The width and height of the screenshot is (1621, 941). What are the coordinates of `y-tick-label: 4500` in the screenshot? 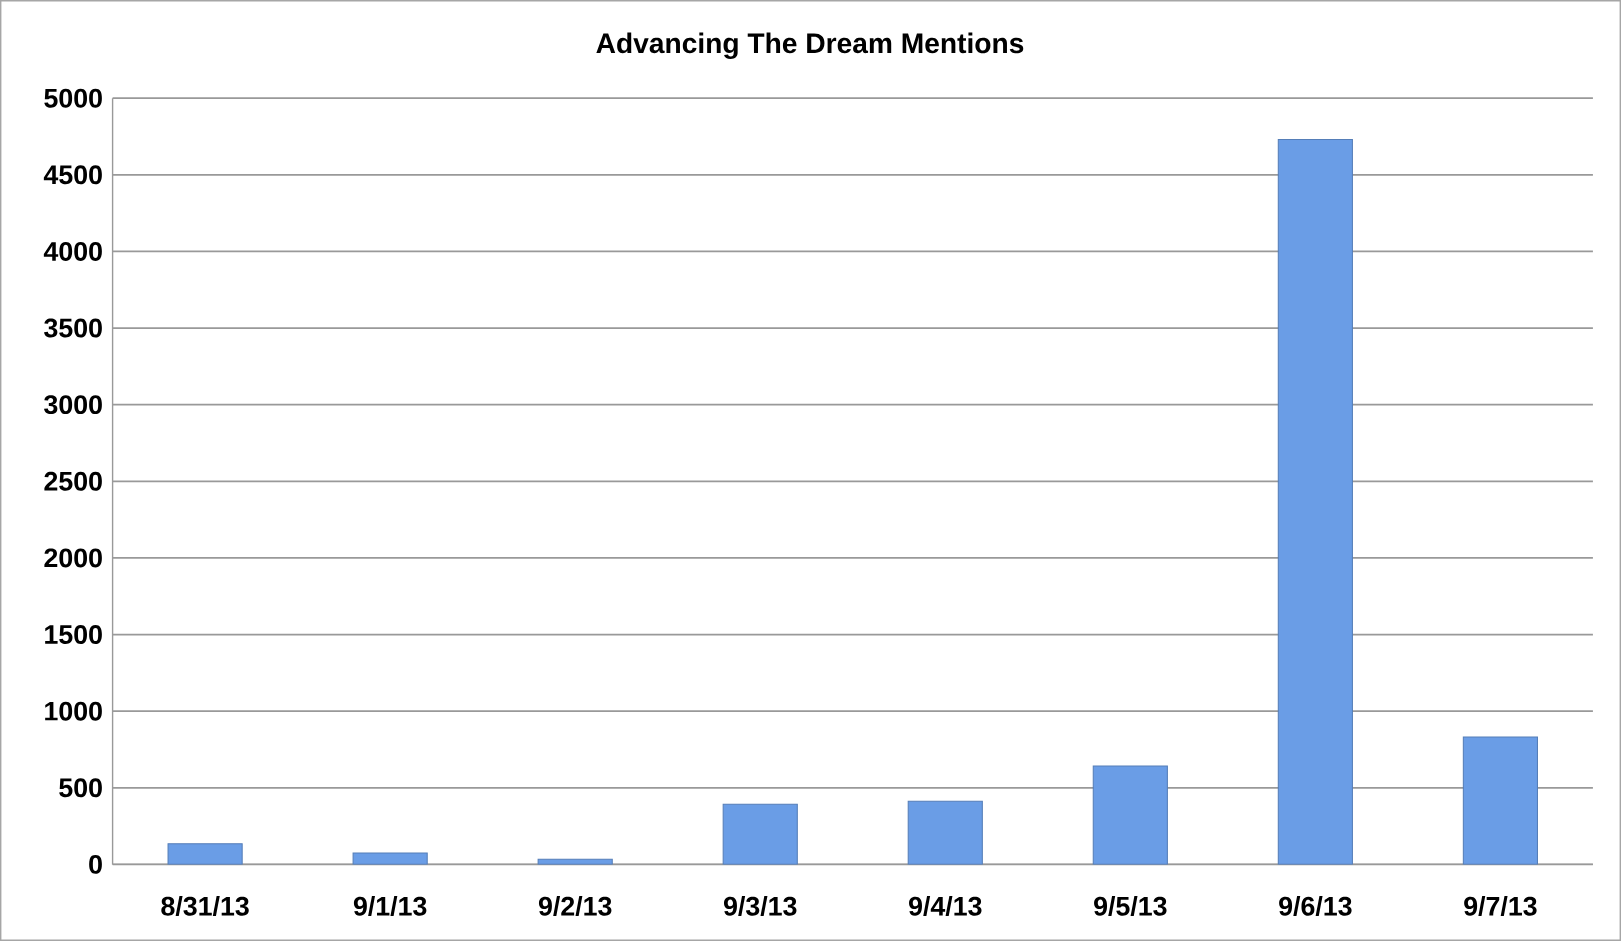 It's located at (72, 175).